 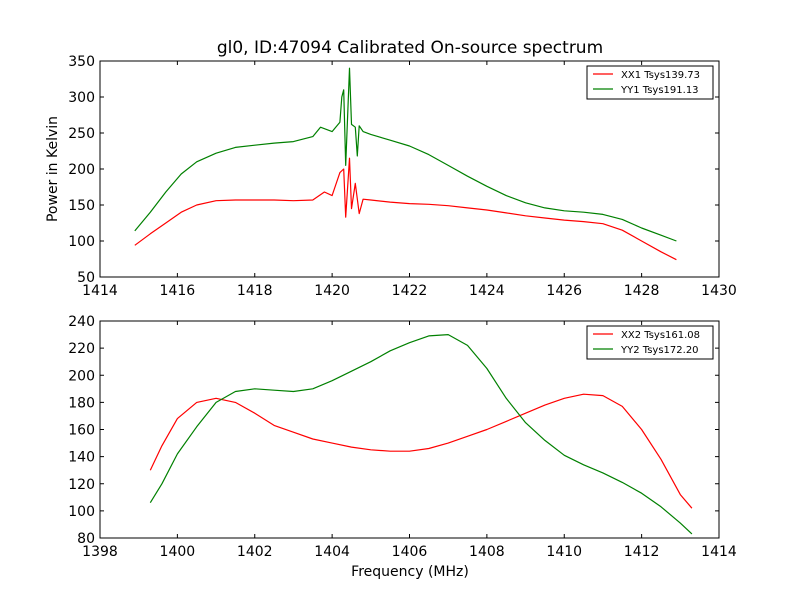 What do you see at coordinates (81, 431) in the screenshot?
I see `y-tick-label: 160` at bounding box center [81, 431].